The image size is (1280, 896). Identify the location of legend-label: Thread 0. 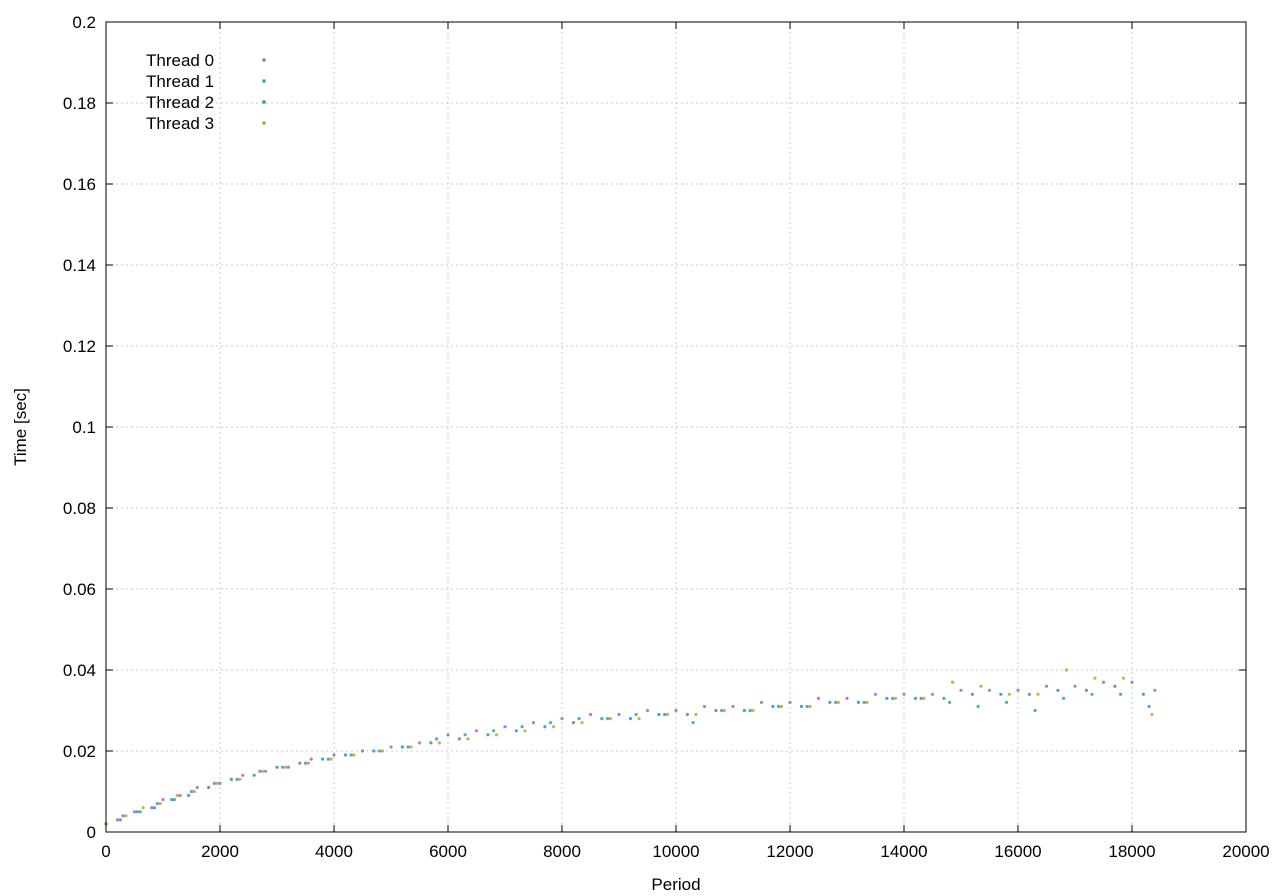
(180, 60).